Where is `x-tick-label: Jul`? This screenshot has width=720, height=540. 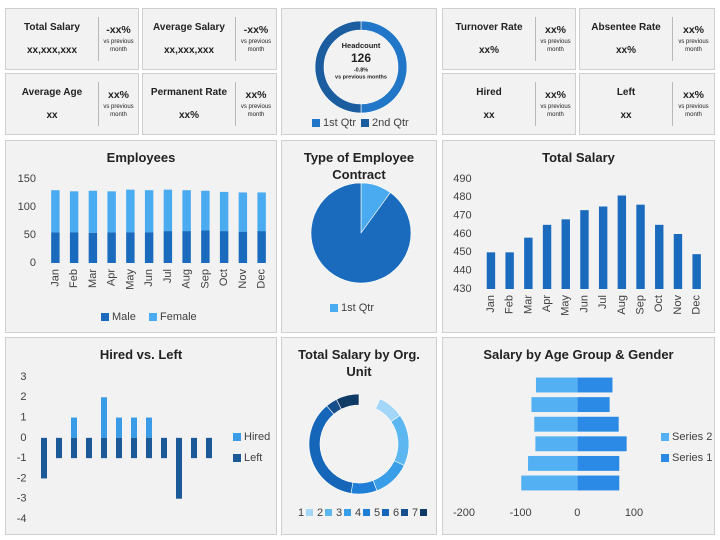
x-tick-label: Jul is located at coordinates (603, 302).